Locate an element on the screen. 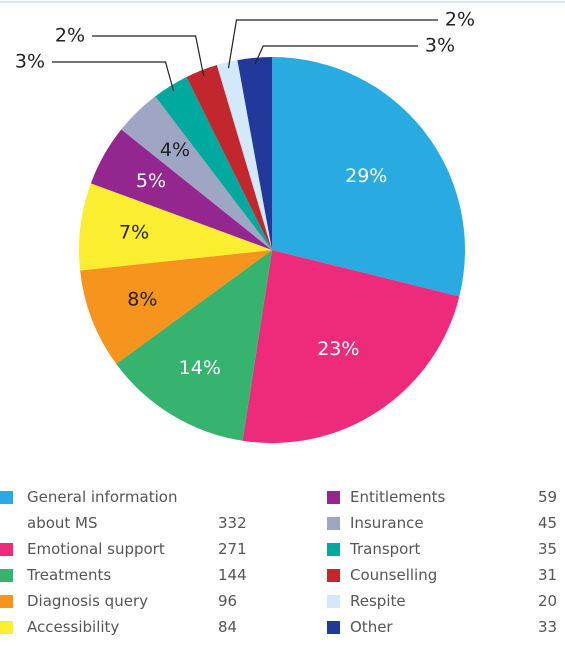 The width and height of the screenshot is (565, 649). legend-value: 144 is located at coordinates (232, 575).